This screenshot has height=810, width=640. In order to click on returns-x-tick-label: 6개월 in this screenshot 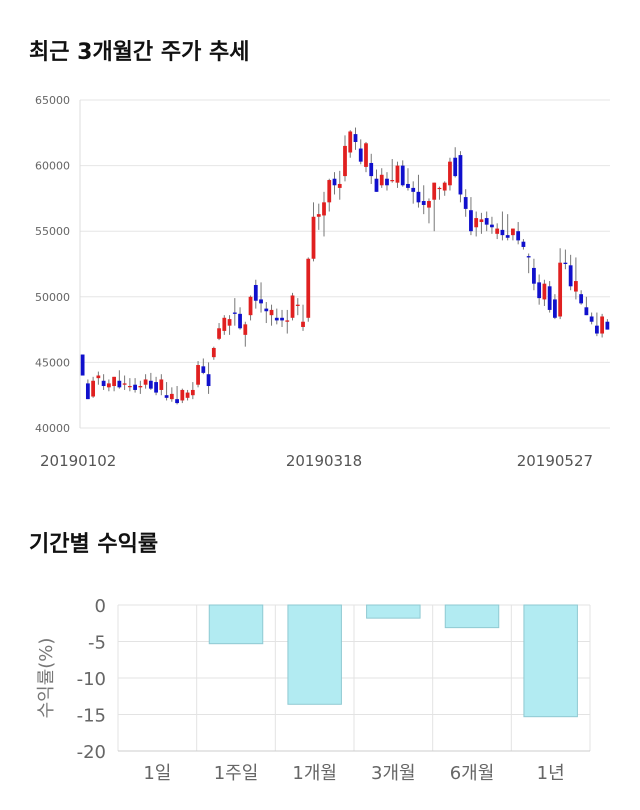, I will do `click(472, 773)`.